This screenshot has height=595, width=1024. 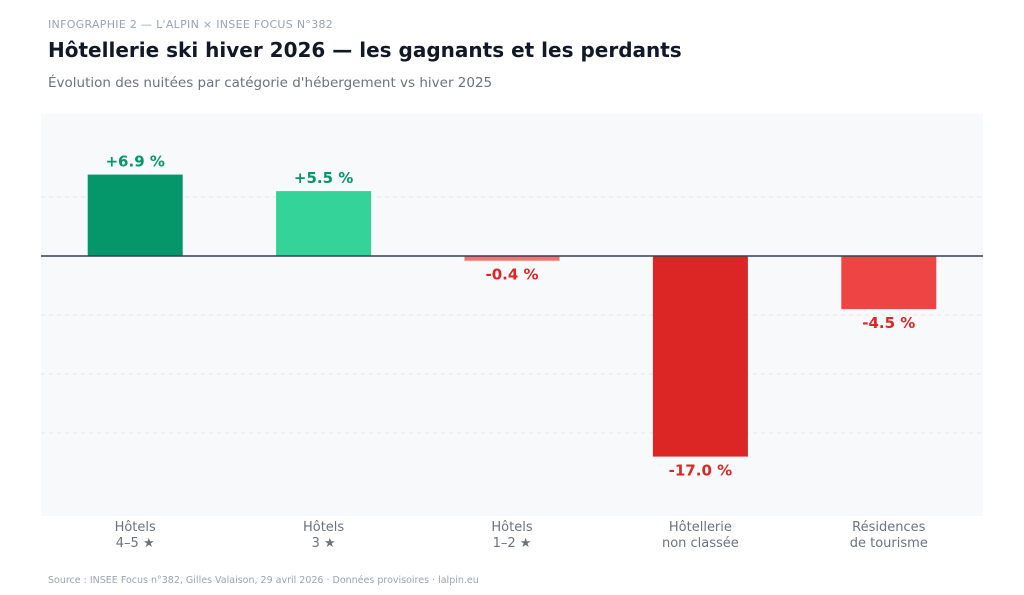 What do you see at coordinates (512, 543) in the screenshot?
I see `x-tick-label: 1–2 ★` at bounding box center [512, 543].